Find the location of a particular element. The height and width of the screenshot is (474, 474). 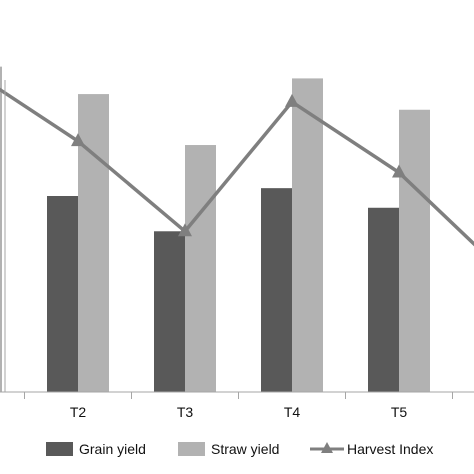

legend-item-straw-yield: Straw yield is located at coordinates (228, 449).